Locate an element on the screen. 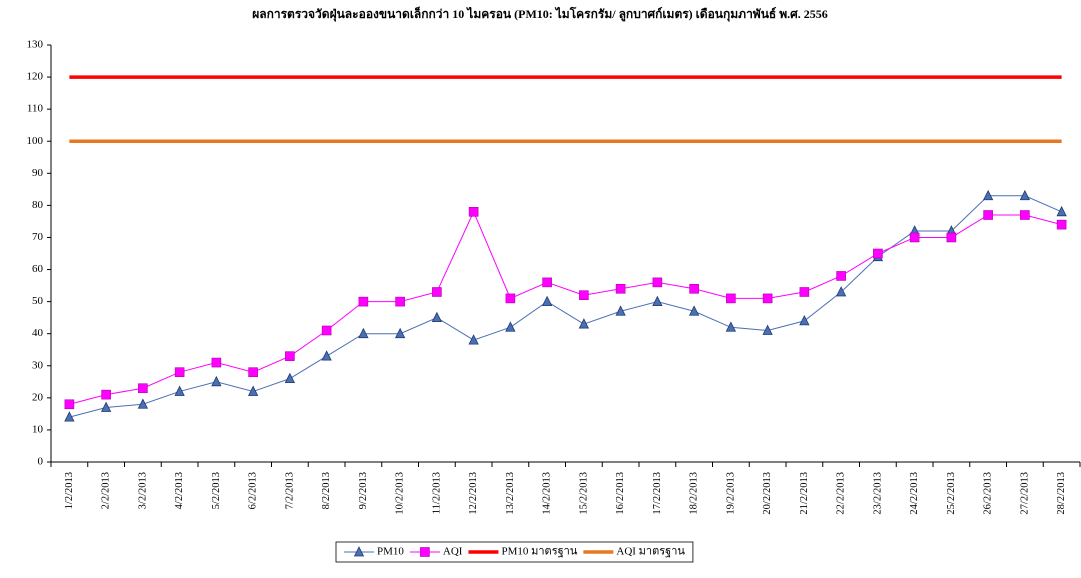 This screenshot has height=578, width=1081. x-tick-label: 21/2/2013 is located at coordinates (804, 493).